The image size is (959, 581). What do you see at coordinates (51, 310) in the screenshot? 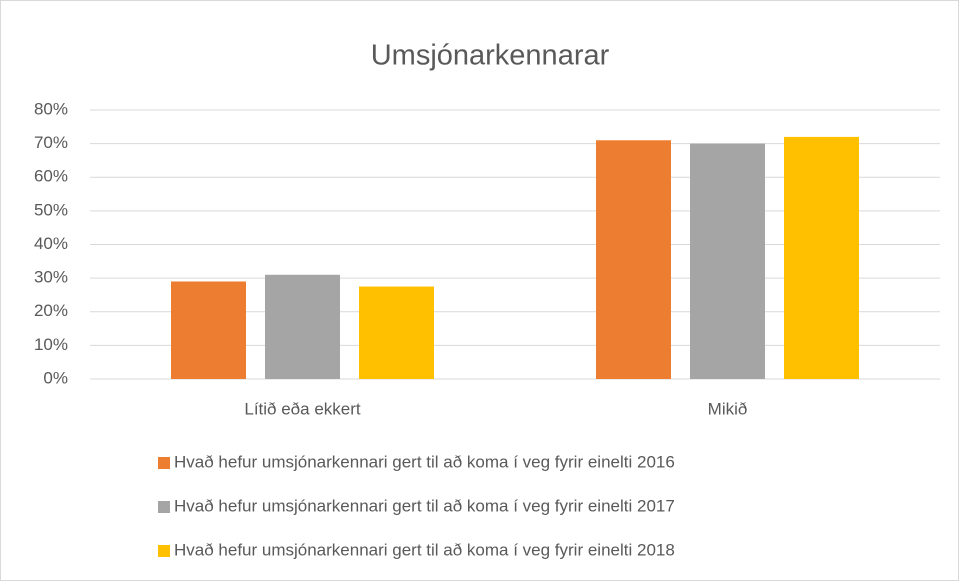
I see `y-tick-label: 20%` at bounding box center [51, 310].